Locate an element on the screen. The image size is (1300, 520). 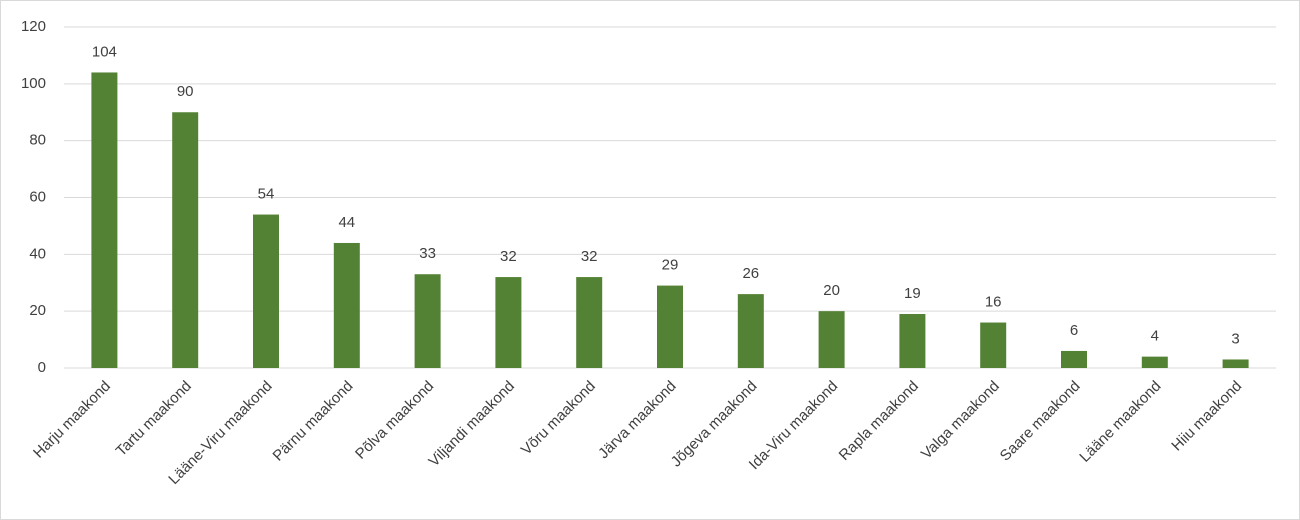
data-label: 44 is located at coordinates (346, 222).